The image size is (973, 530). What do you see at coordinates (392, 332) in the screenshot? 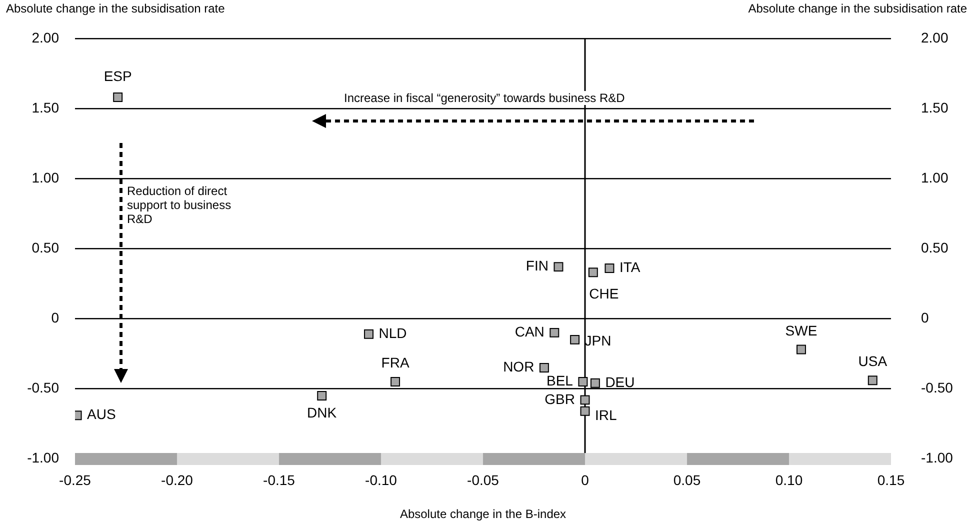
I see `annotation: NLD` at bounding box center [392, 332].